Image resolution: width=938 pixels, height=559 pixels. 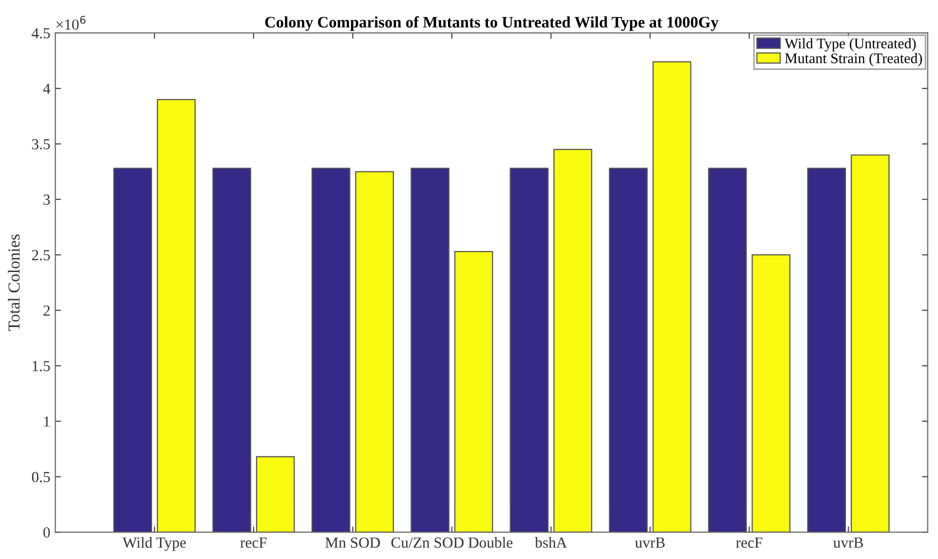 I want to click on y-tick-label: 2.5, so click(x=41, y=255).